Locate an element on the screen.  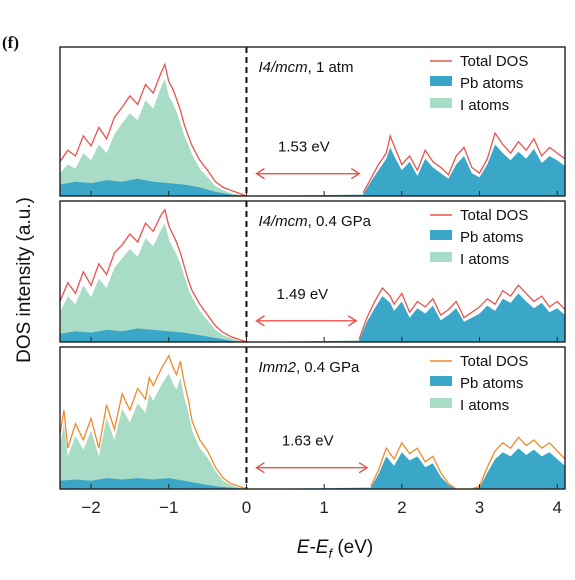
x-axis: −2 −1 0 1 2 3 4 is located at coordinates (321, 507).